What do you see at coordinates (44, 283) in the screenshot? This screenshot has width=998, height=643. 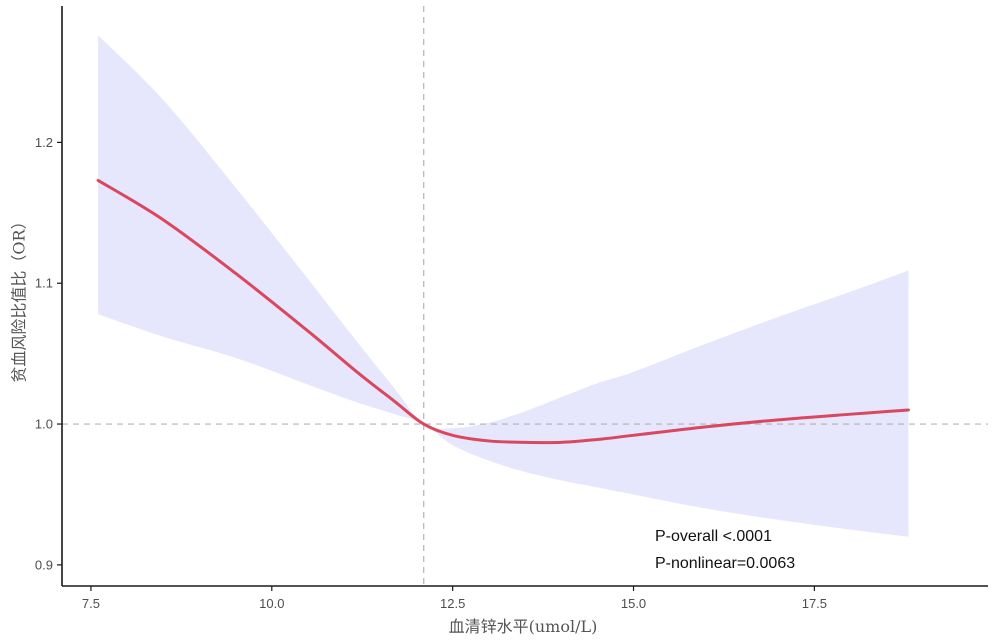 I see `y-tick-label: 1.1` at bounding box center [44, 283].